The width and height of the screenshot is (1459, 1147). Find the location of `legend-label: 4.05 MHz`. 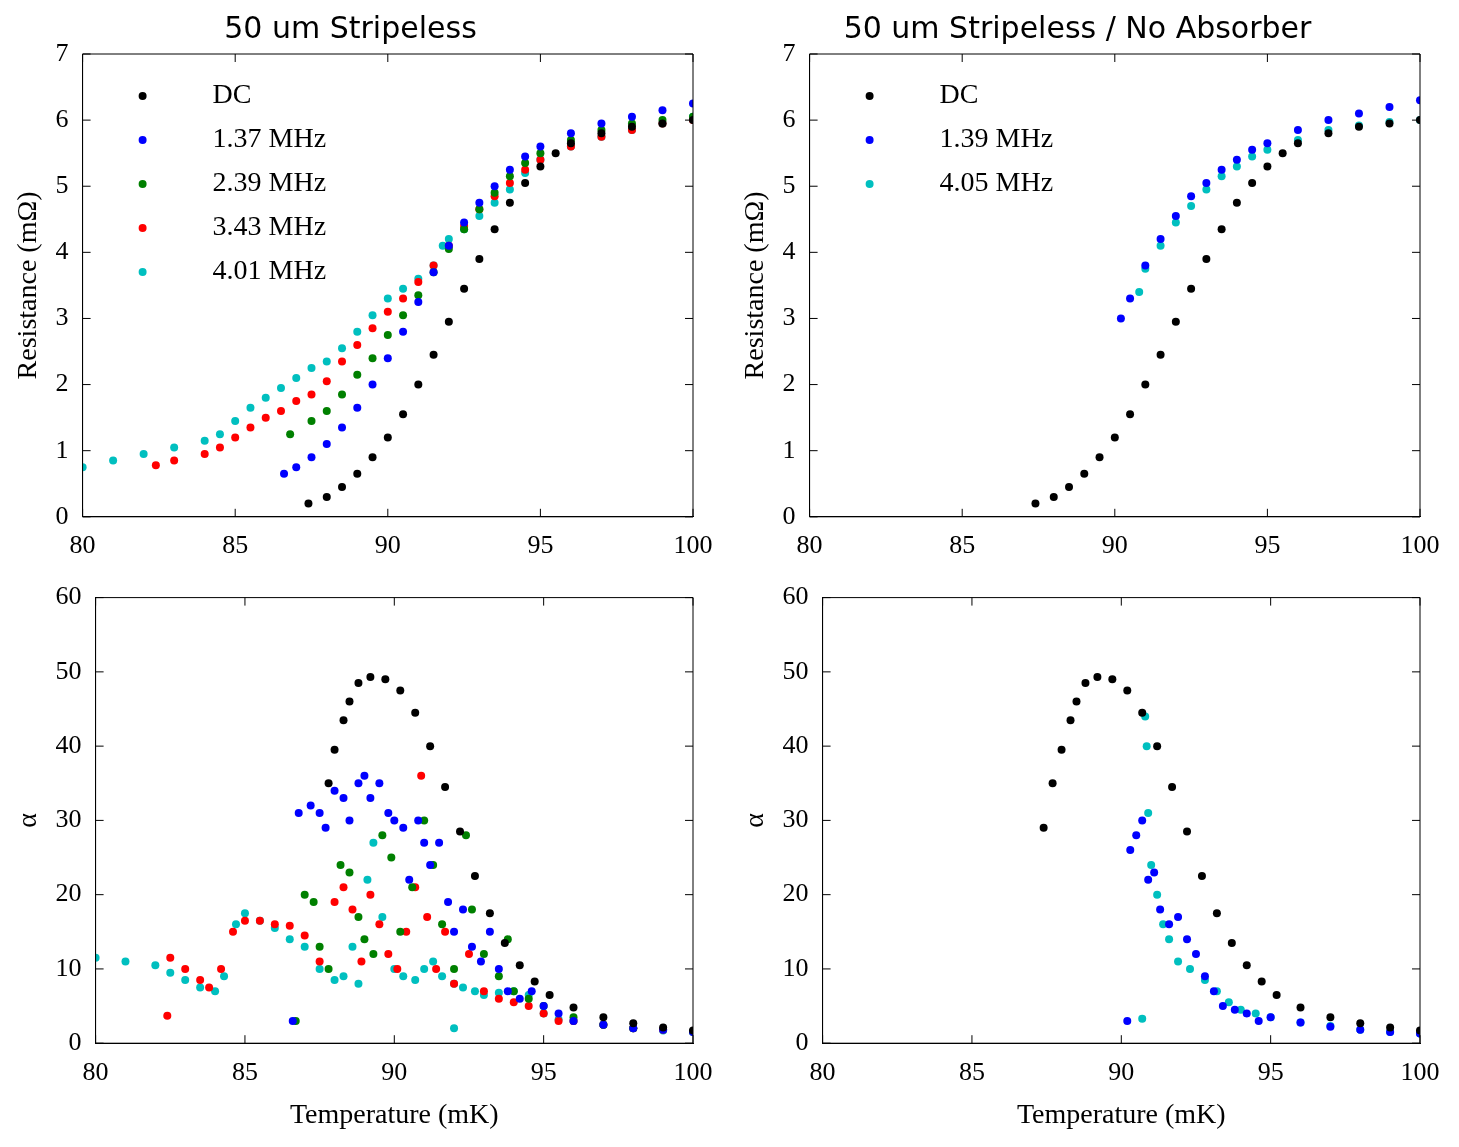

legend-label: 4.05 MHz is located at coordinates (996, 182).